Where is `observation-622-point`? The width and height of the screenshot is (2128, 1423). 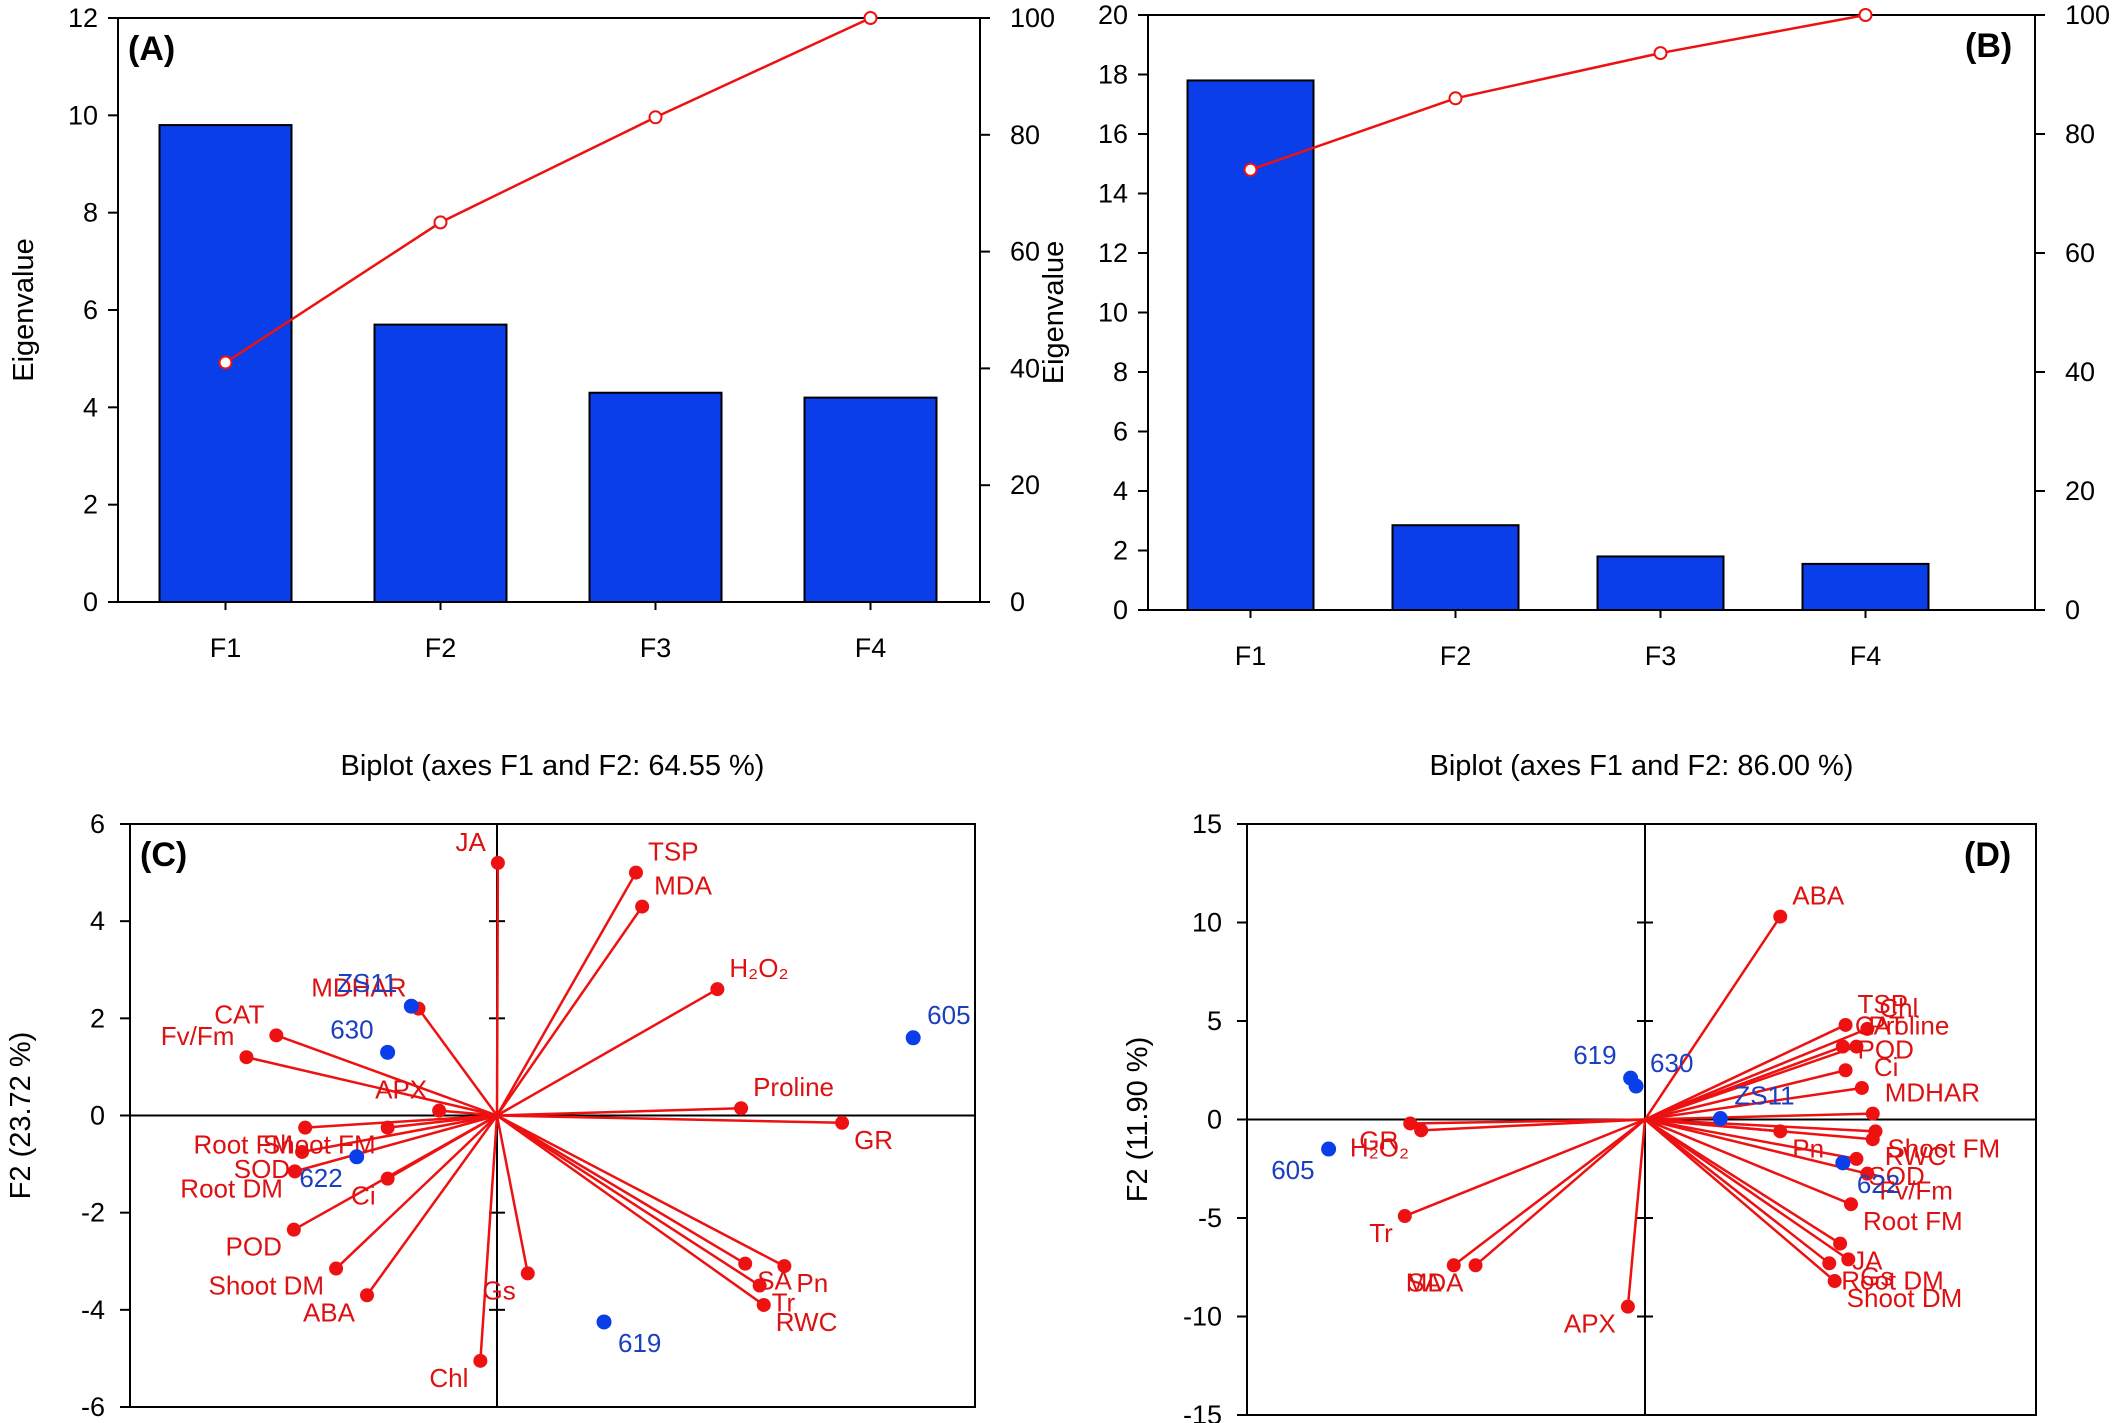 observation-622-point is located at coordinates (1843, 1163).